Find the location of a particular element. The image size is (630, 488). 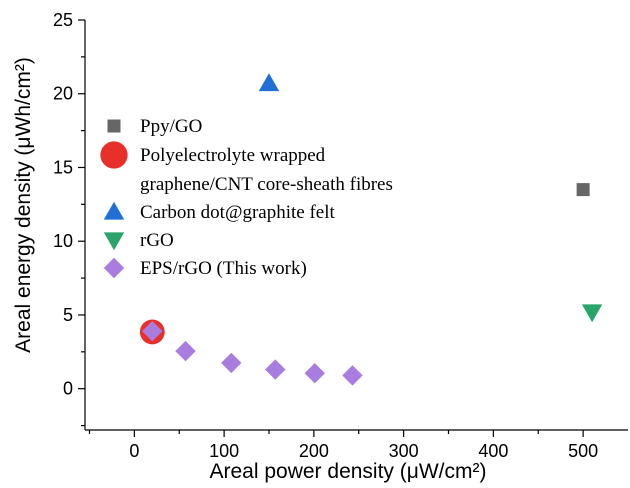

x-axis-ticks: 0 100 200 300 400 500 is located at coordinates (343, 445).